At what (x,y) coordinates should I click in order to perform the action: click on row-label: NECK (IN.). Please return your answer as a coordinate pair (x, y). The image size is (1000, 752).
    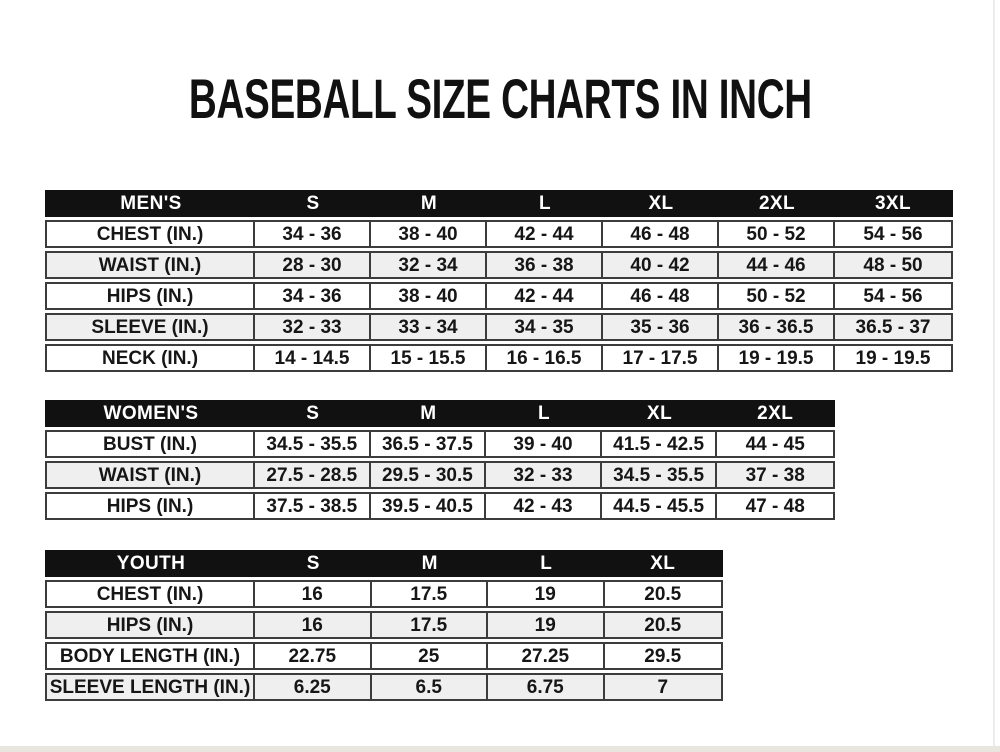
    Looking at the image, I should click on (151, 358).